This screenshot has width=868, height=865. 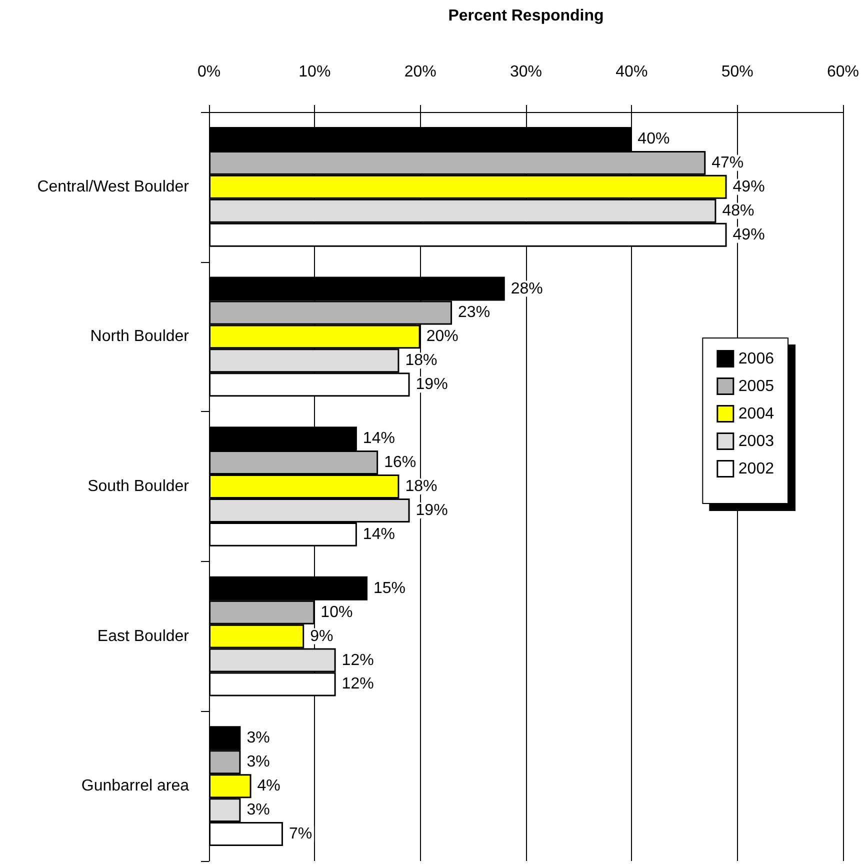 I want to click on x-tick-label: 30%, so click(x=526, y=72).